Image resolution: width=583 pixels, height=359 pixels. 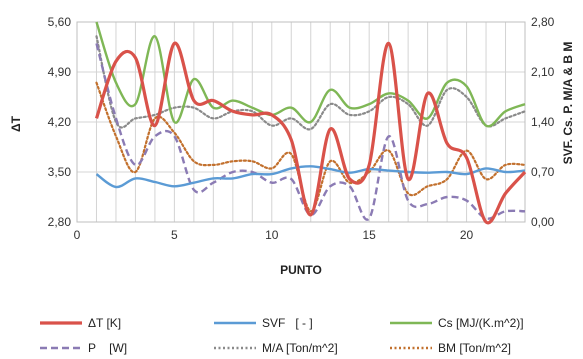 What do you see at coordinates (104, 323) in the screenshot?
I see `legend-label-0: ΔT [K]` at bounding box center [104, 323].